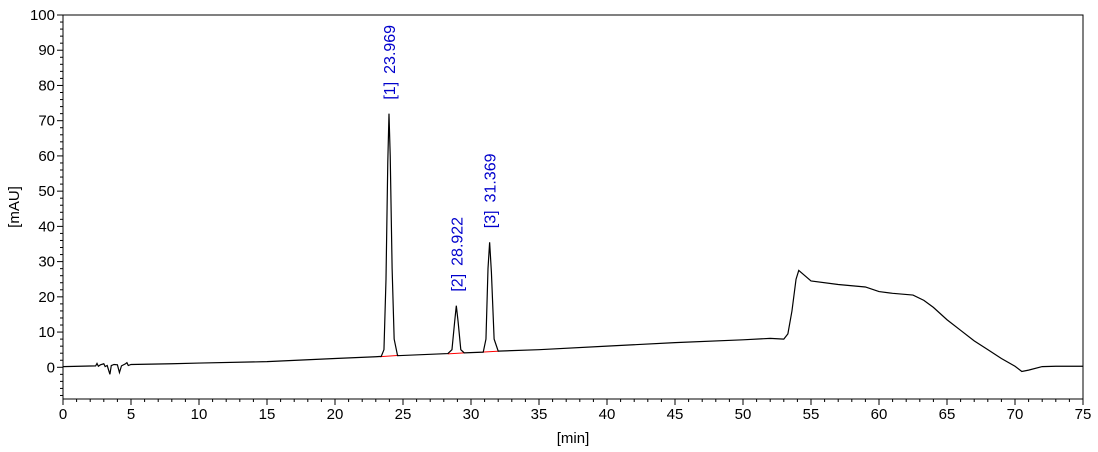  I want to click on peak-retention-time: 23.969, so click(390, 49).